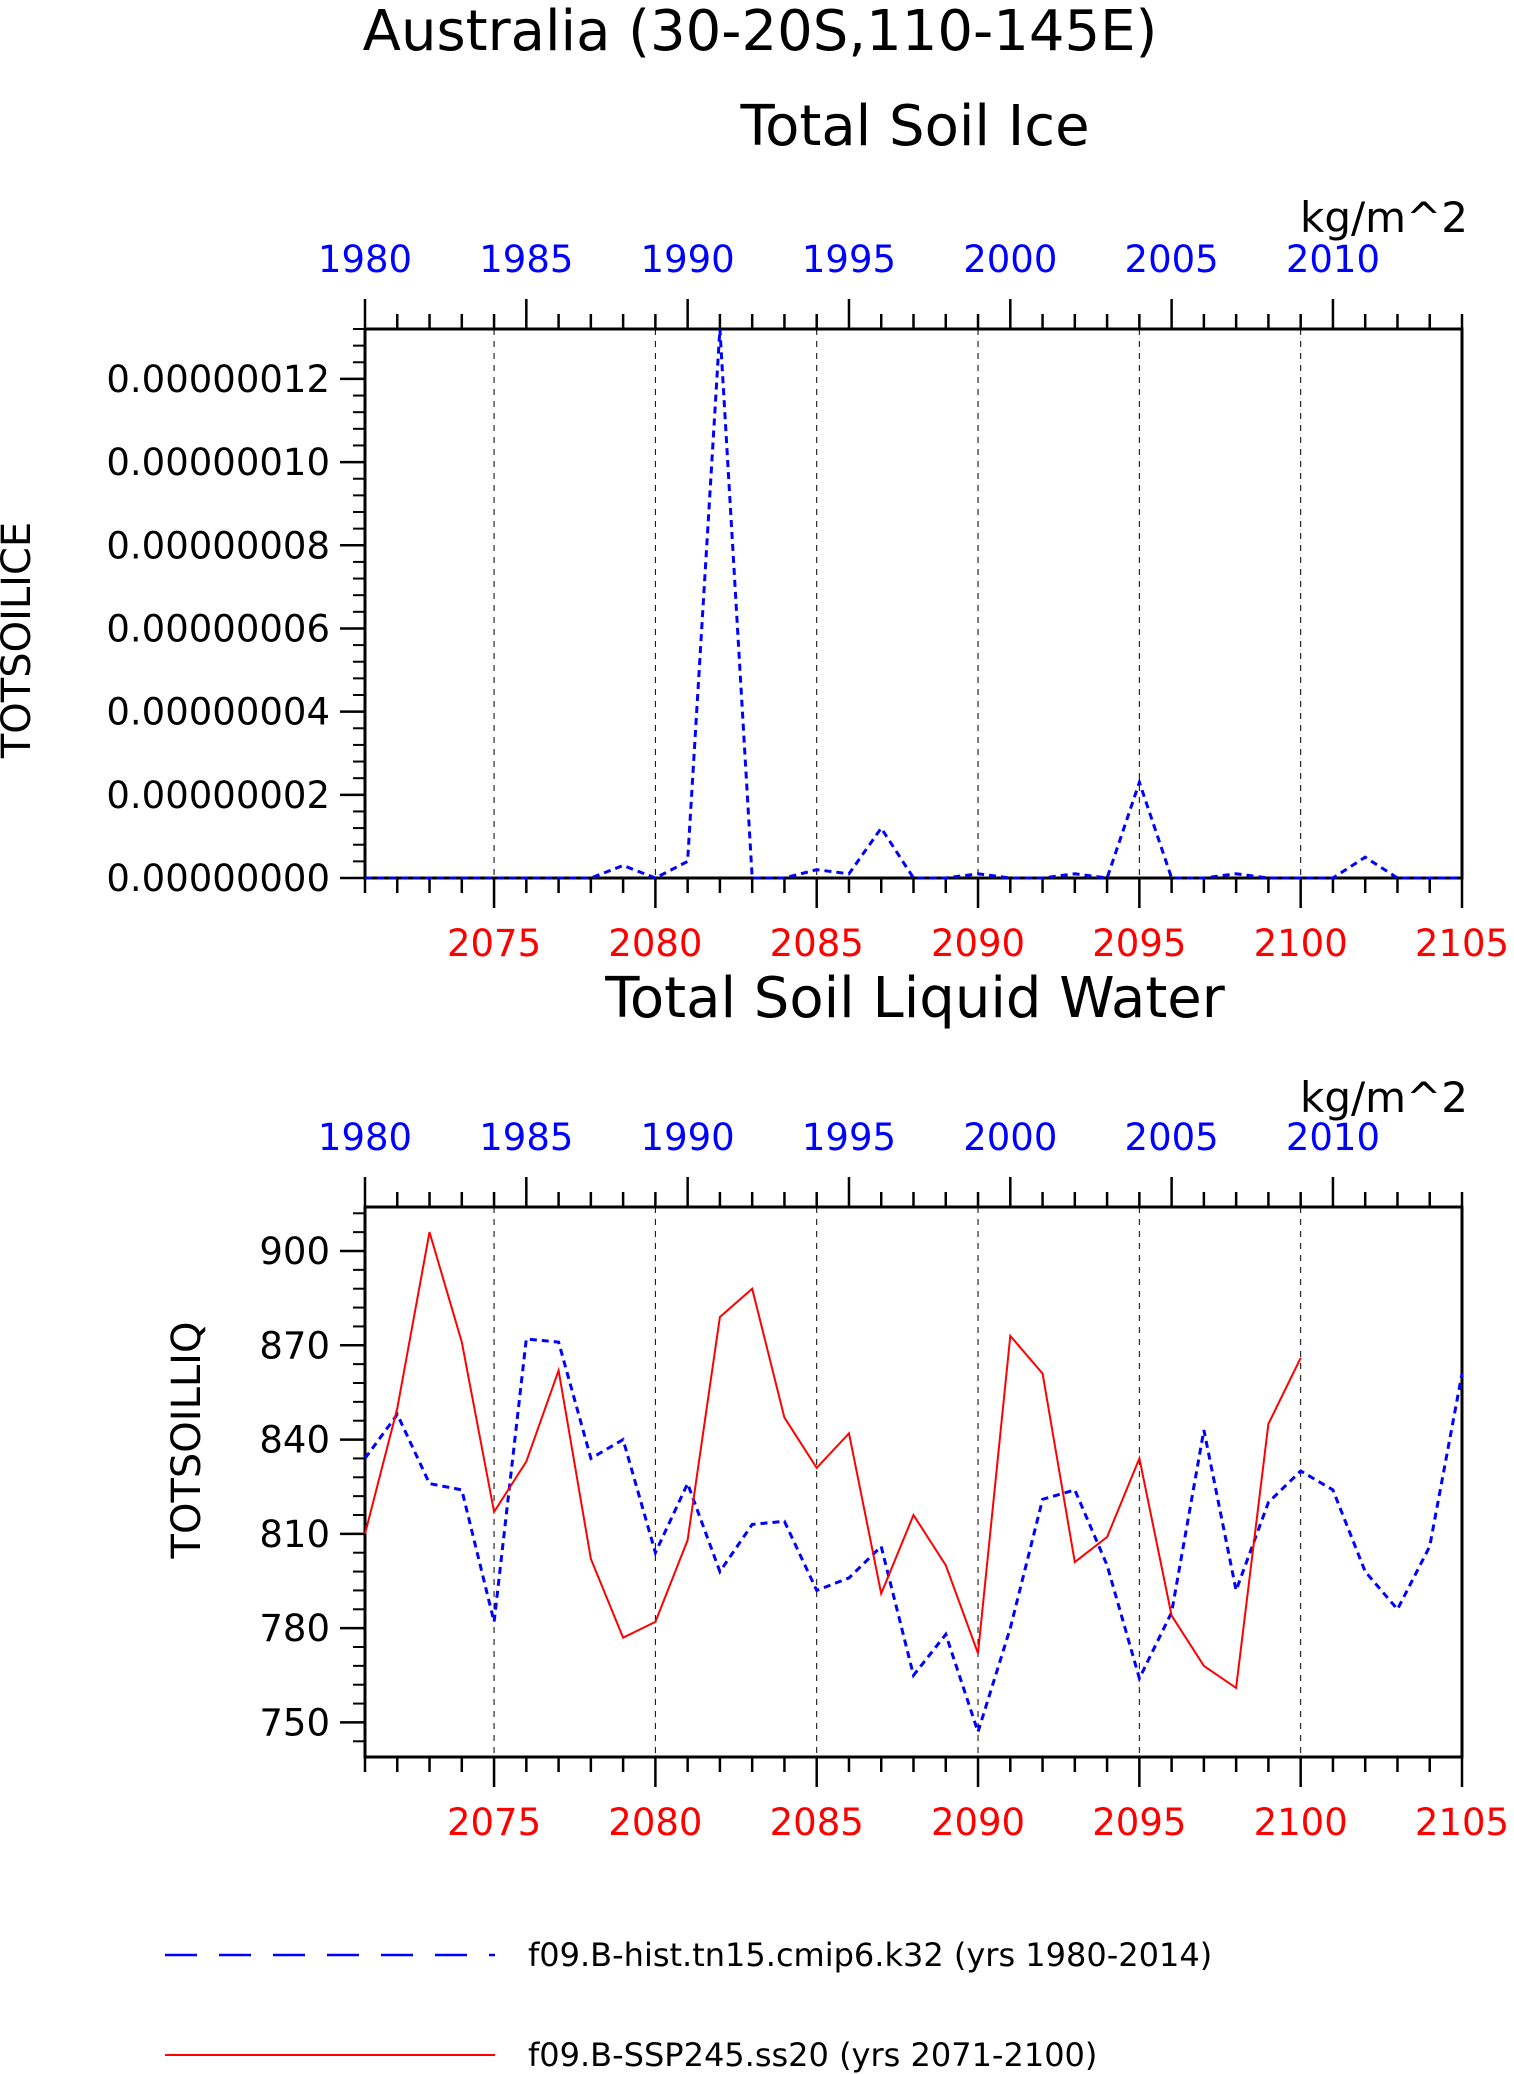  Describe the element at coordinates (688, 1137) in the screenshot. I see `top-tick-label-soil-liquid-water-1990: 1990` at that location.